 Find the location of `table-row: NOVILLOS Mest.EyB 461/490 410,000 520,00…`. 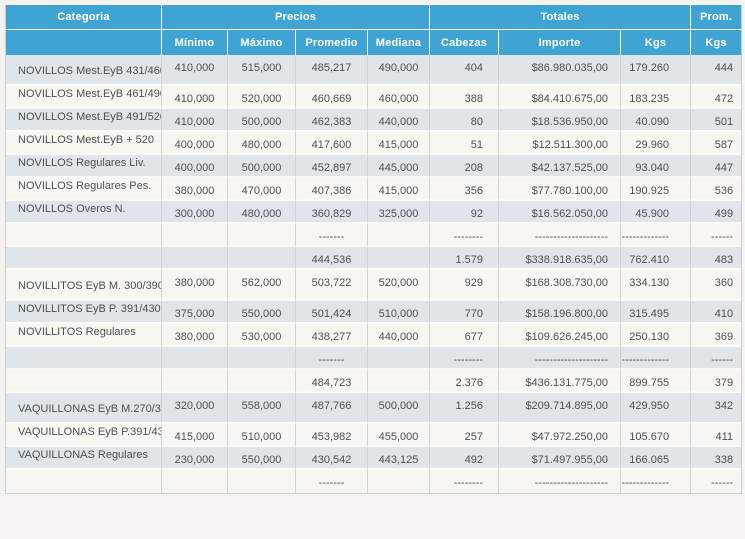

table-row: NOVILLOS Mest.EyB 461/490 410,000 520,00… is located at coordinates (374, 97).